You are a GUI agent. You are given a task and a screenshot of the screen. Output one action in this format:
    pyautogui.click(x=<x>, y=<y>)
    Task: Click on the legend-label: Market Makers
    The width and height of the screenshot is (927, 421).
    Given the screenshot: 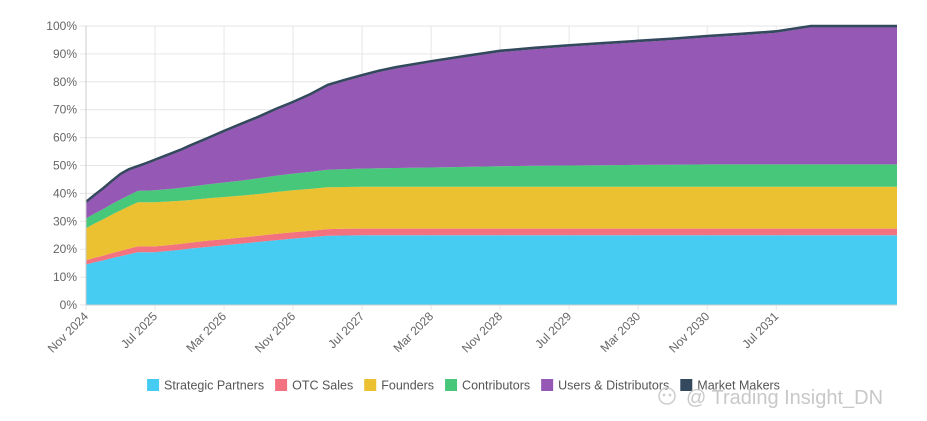 What is the action you would take?
    pyautogui.click(x=738, y=386)
    